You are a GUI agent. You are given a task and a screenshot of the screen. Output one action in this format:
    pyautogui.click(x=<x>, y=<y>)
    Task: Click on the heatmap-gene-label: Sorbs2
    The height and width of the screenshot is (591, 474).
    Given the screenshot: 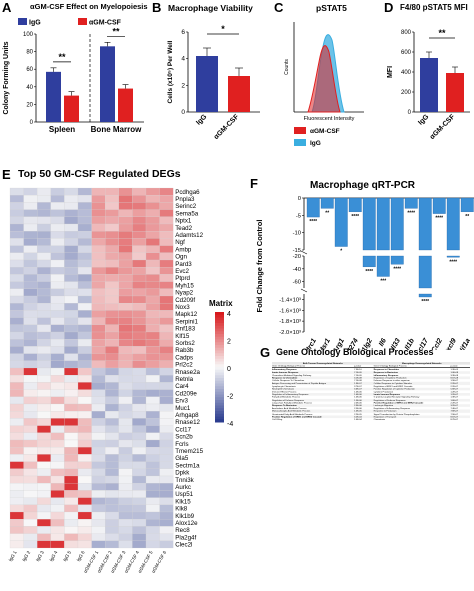 What is the action you would take?
    pyautogui.click(x=185, y=343)
    